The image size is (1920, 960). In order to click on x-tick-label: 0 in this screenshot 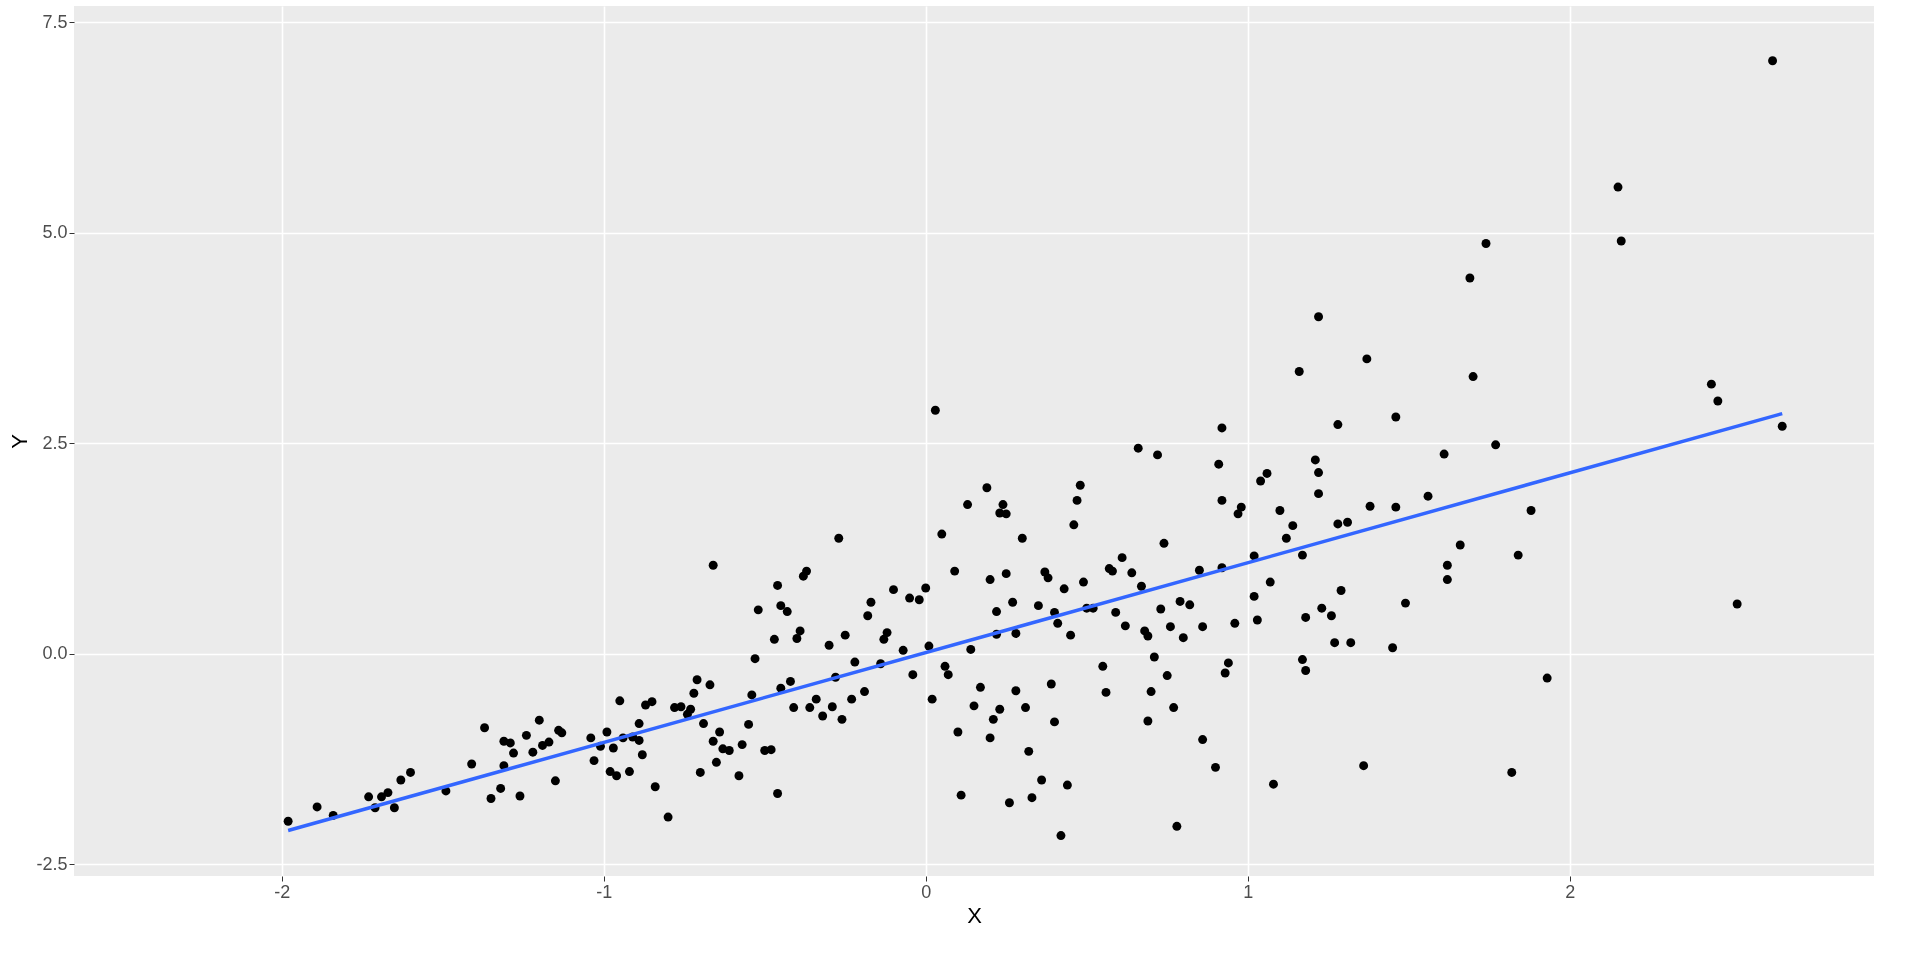, I will do `click(926, 891)`.